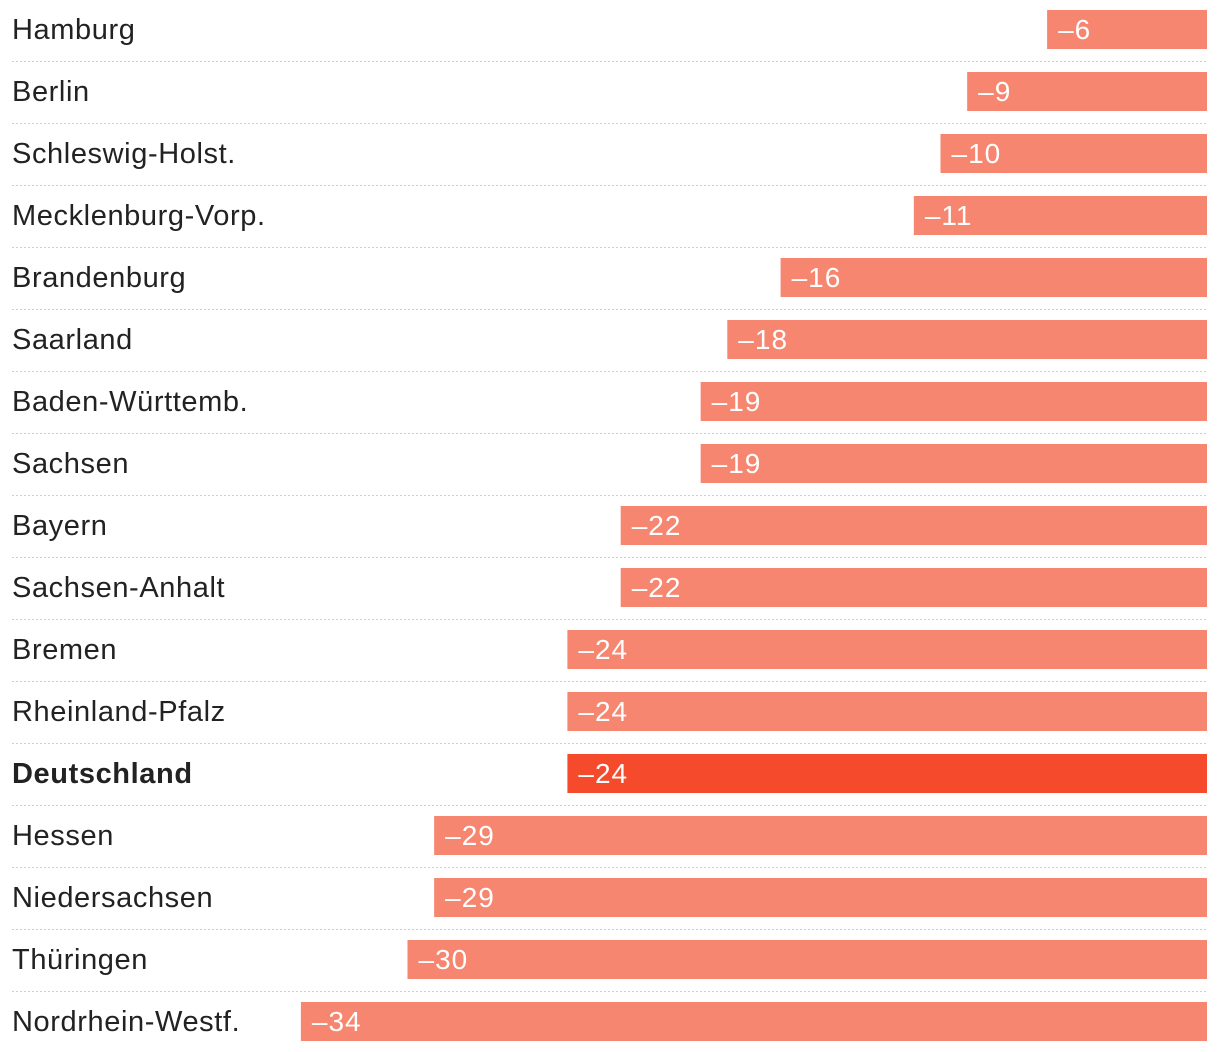 The width and height of the screenshot is (1220, 1052). I want to click on bar-brandenburg, so click(993, 277).